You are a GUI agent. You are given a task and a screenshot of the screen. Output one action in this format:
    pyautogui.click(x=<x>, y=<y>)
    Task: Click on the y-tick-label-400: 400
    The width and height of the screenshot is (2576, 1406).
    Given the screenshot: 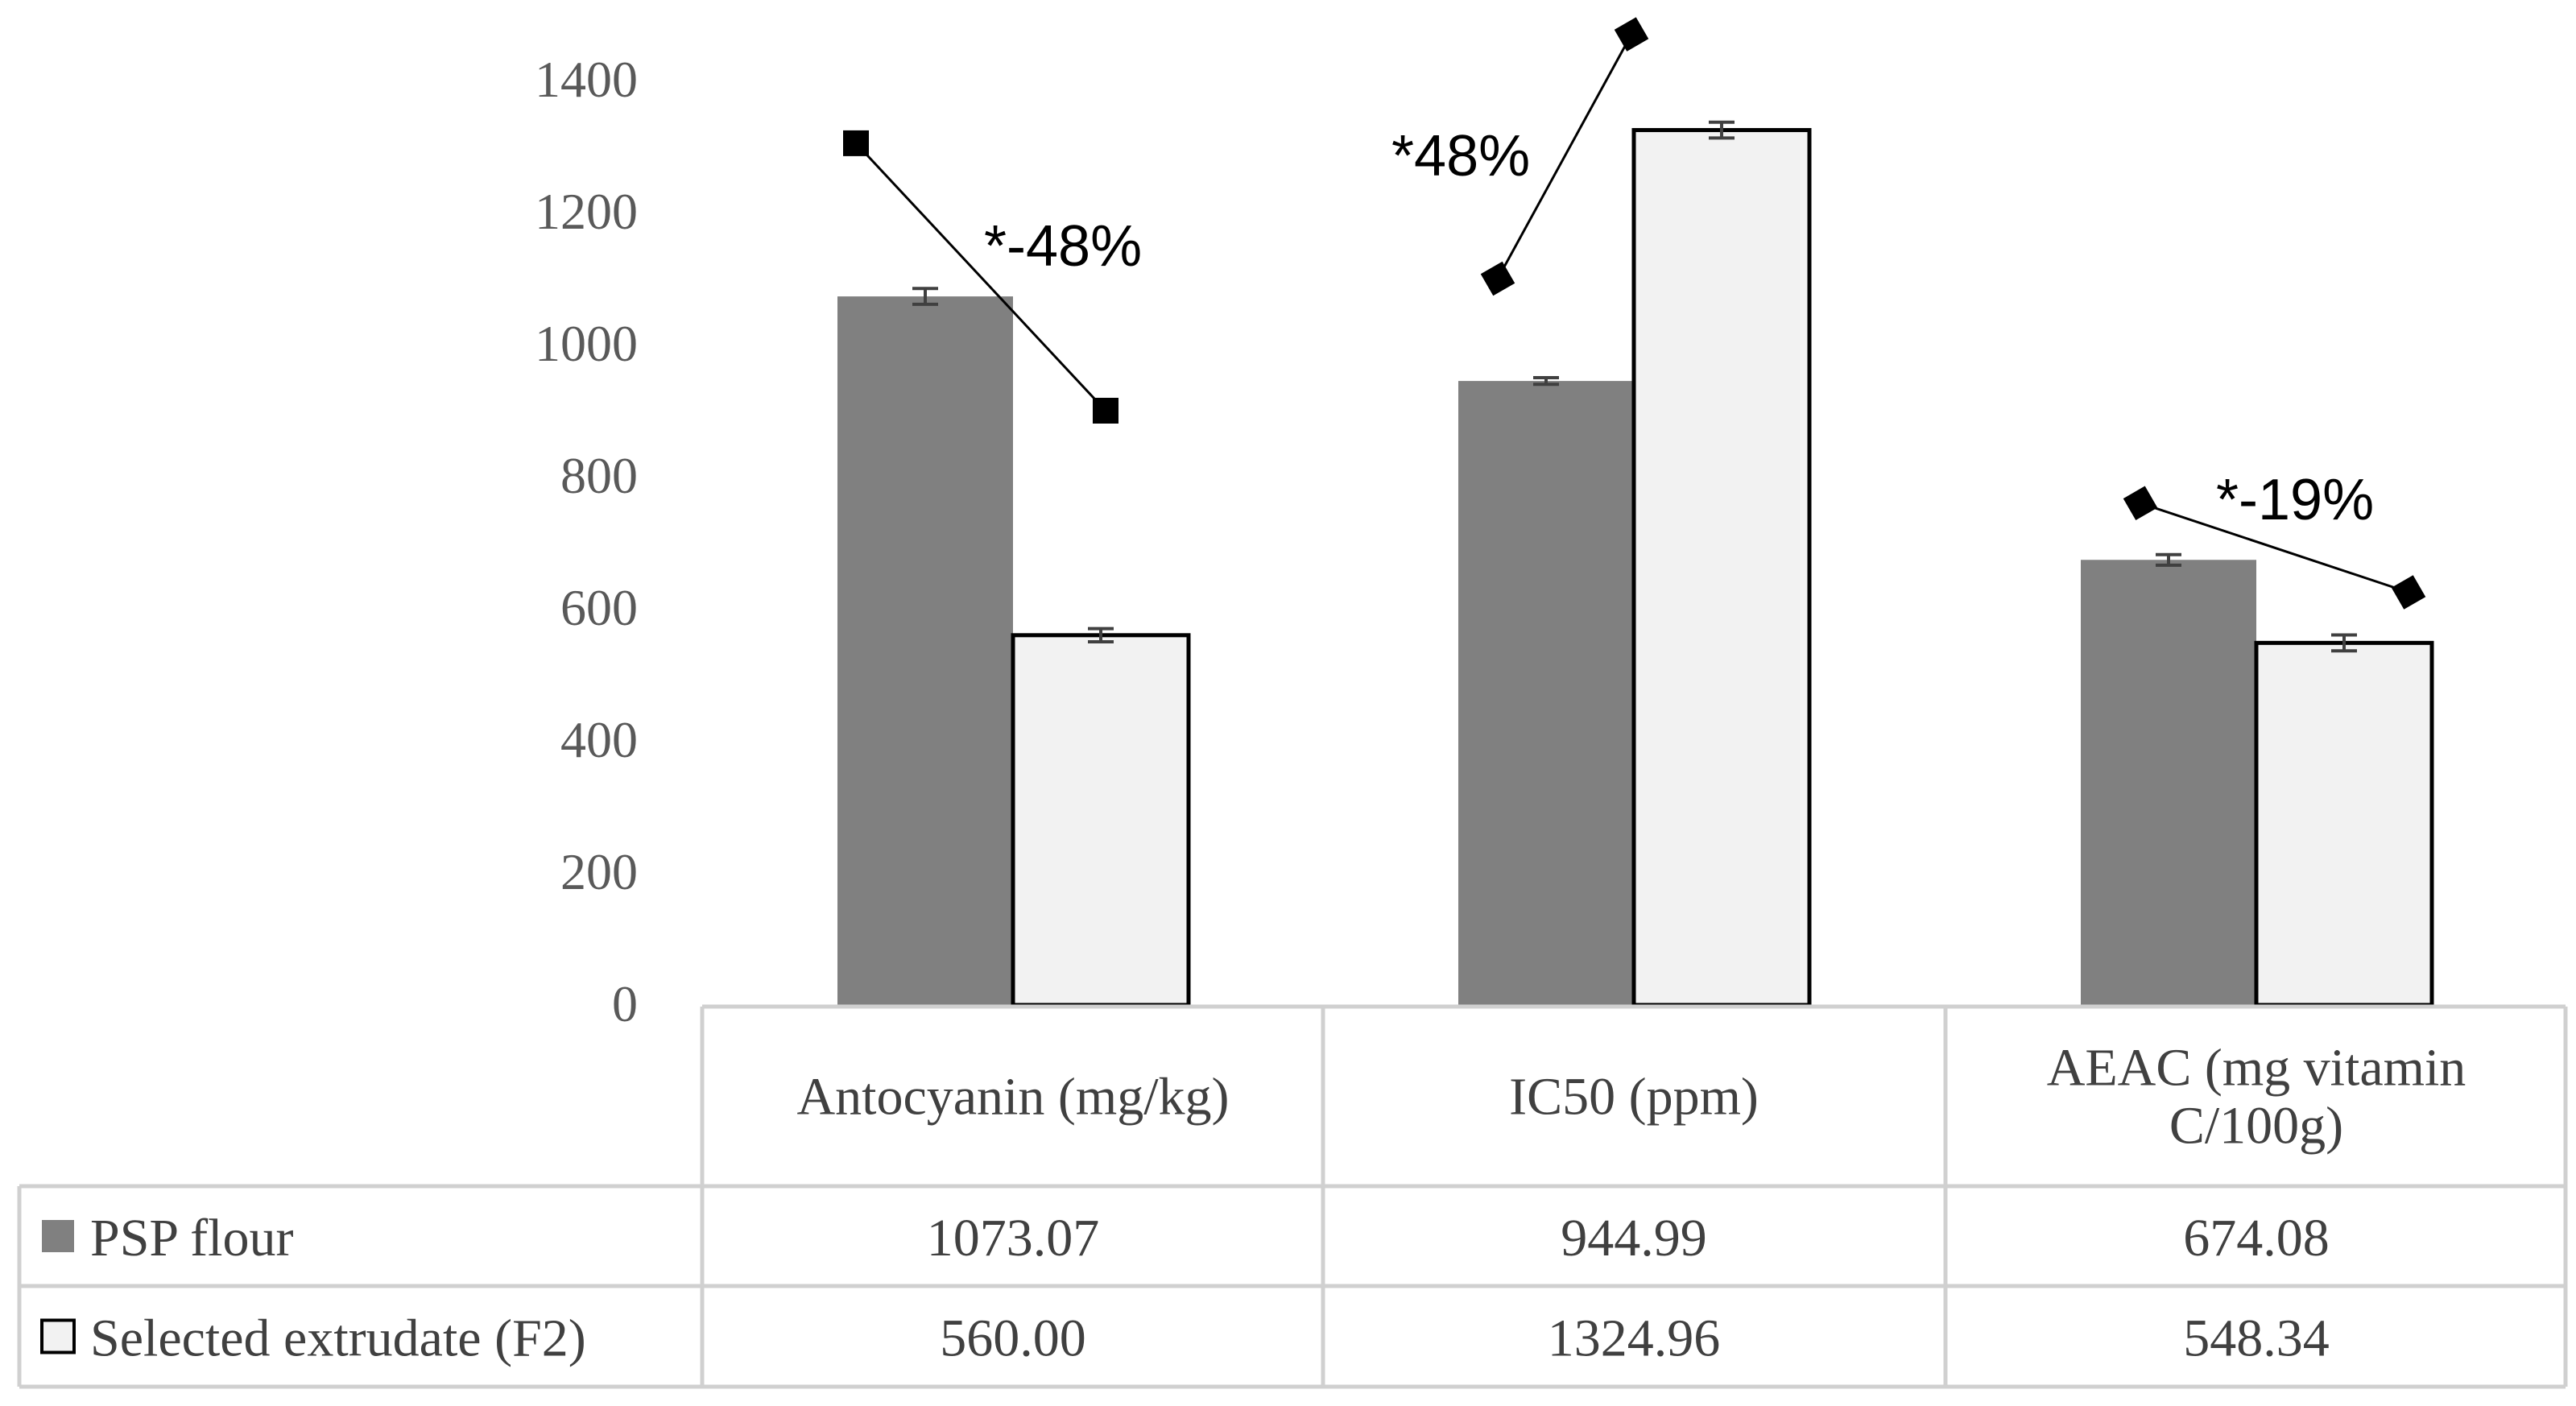 What is the action you would take?
    pyautogui.click(x=599, y=739)
    